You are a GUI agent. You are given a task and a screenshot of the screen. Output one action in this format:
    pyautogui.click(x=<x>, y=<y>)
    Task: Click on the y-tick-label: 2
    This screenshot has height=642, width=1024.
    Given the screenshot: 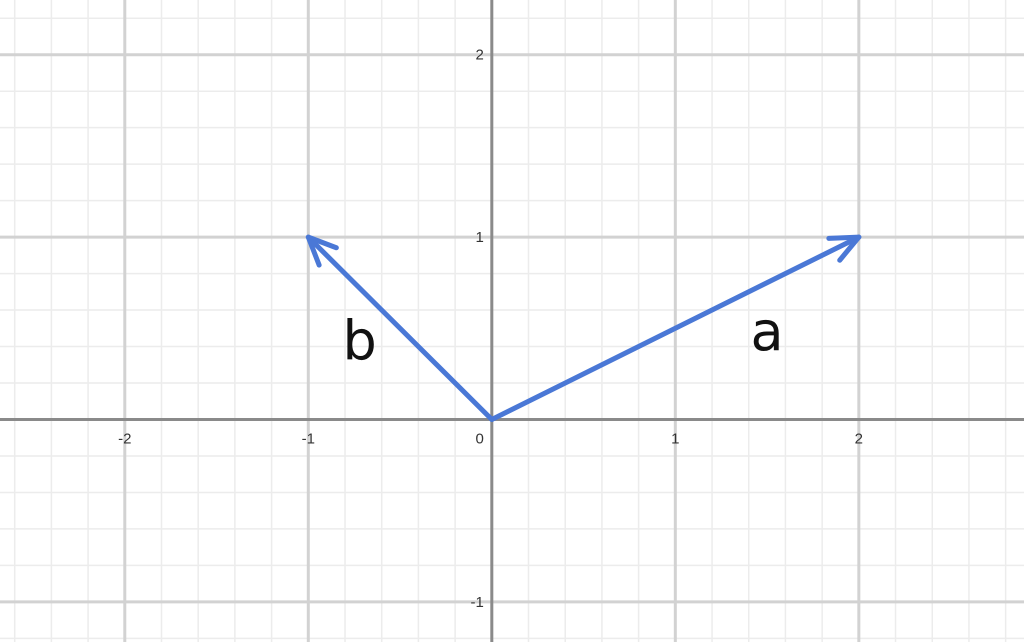 What is the action you would take?
    pyautogui.click(x=479, y=55)
    